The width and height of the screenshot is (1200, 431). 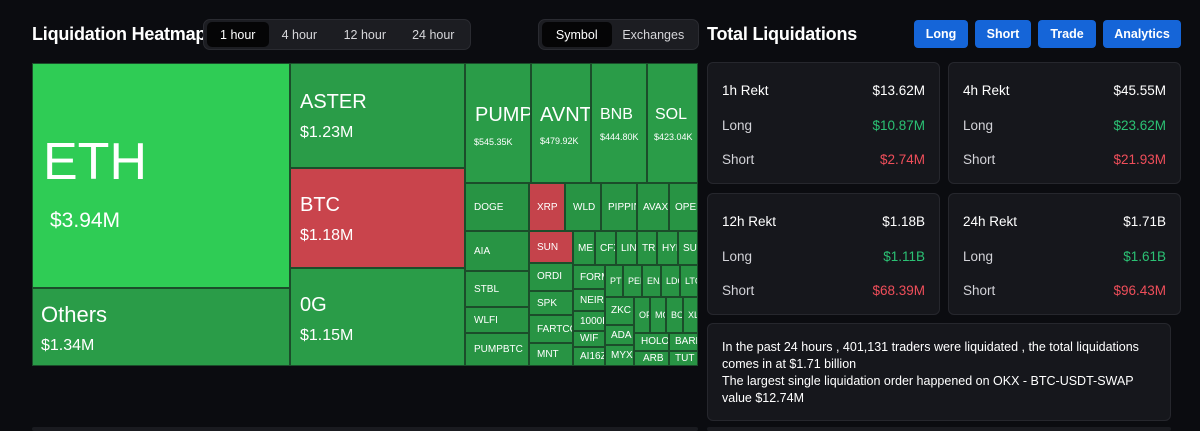 What do you see at coordinates (737, 125) in the screenshot?
I see `long-label: Long` at bounding box center [737, 125].